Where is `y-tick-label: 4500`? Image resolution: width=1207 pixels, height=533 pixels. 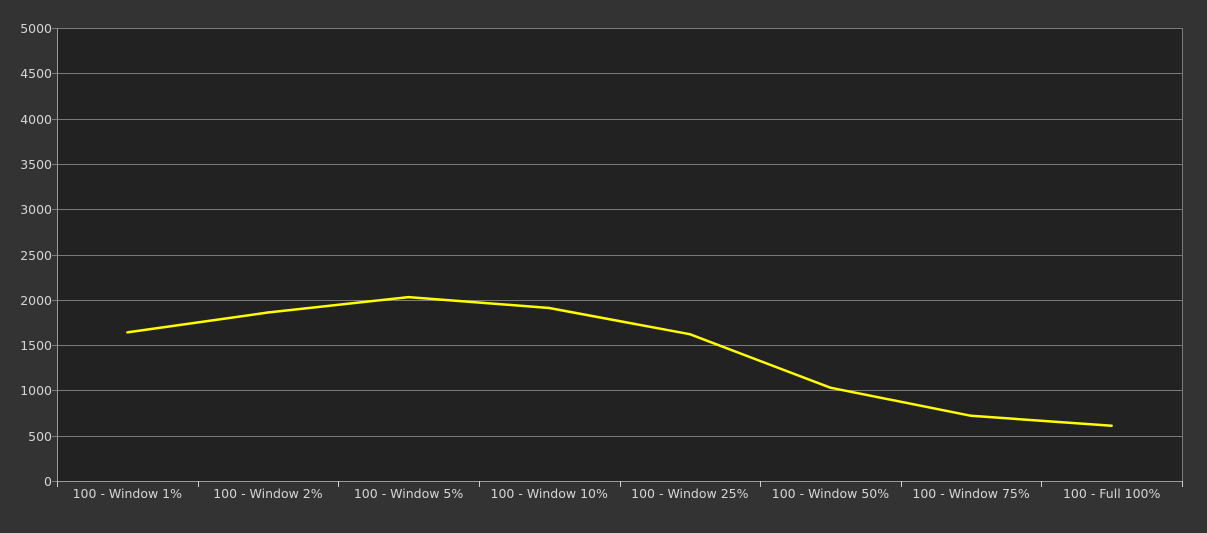
y-tick-label: 4500 is located at coordinates (36, 73).